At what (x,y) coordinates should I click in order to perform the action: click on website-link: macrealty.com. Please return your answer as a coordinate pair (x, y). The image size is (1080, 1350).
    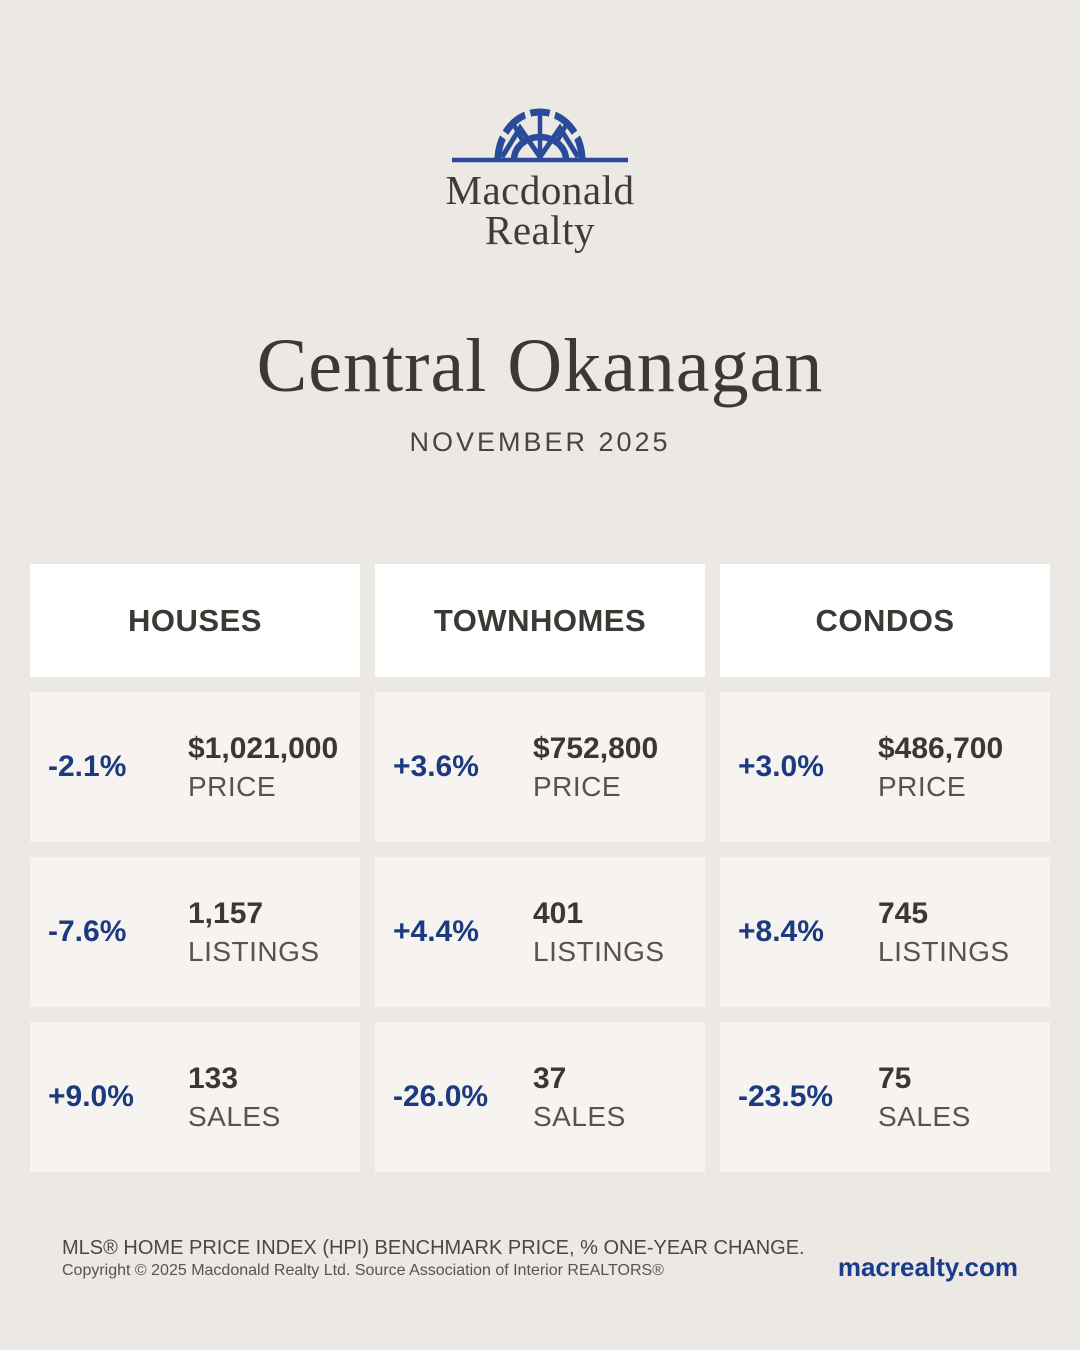
    Looking at the image, I should click on (927, 1267).